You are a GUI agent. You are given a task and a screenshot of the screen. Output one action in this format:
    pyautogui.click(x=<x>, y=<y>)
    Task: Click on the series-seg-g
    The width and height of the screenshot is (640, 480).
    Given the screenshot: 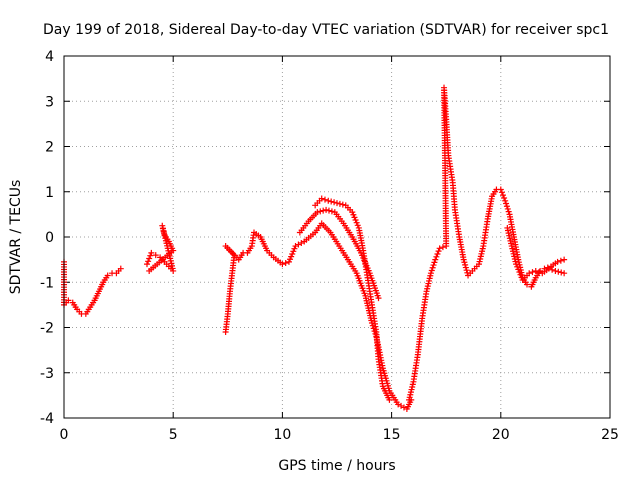 What is the action you would take?
    pyautogui.click(x=536, y=253)
    